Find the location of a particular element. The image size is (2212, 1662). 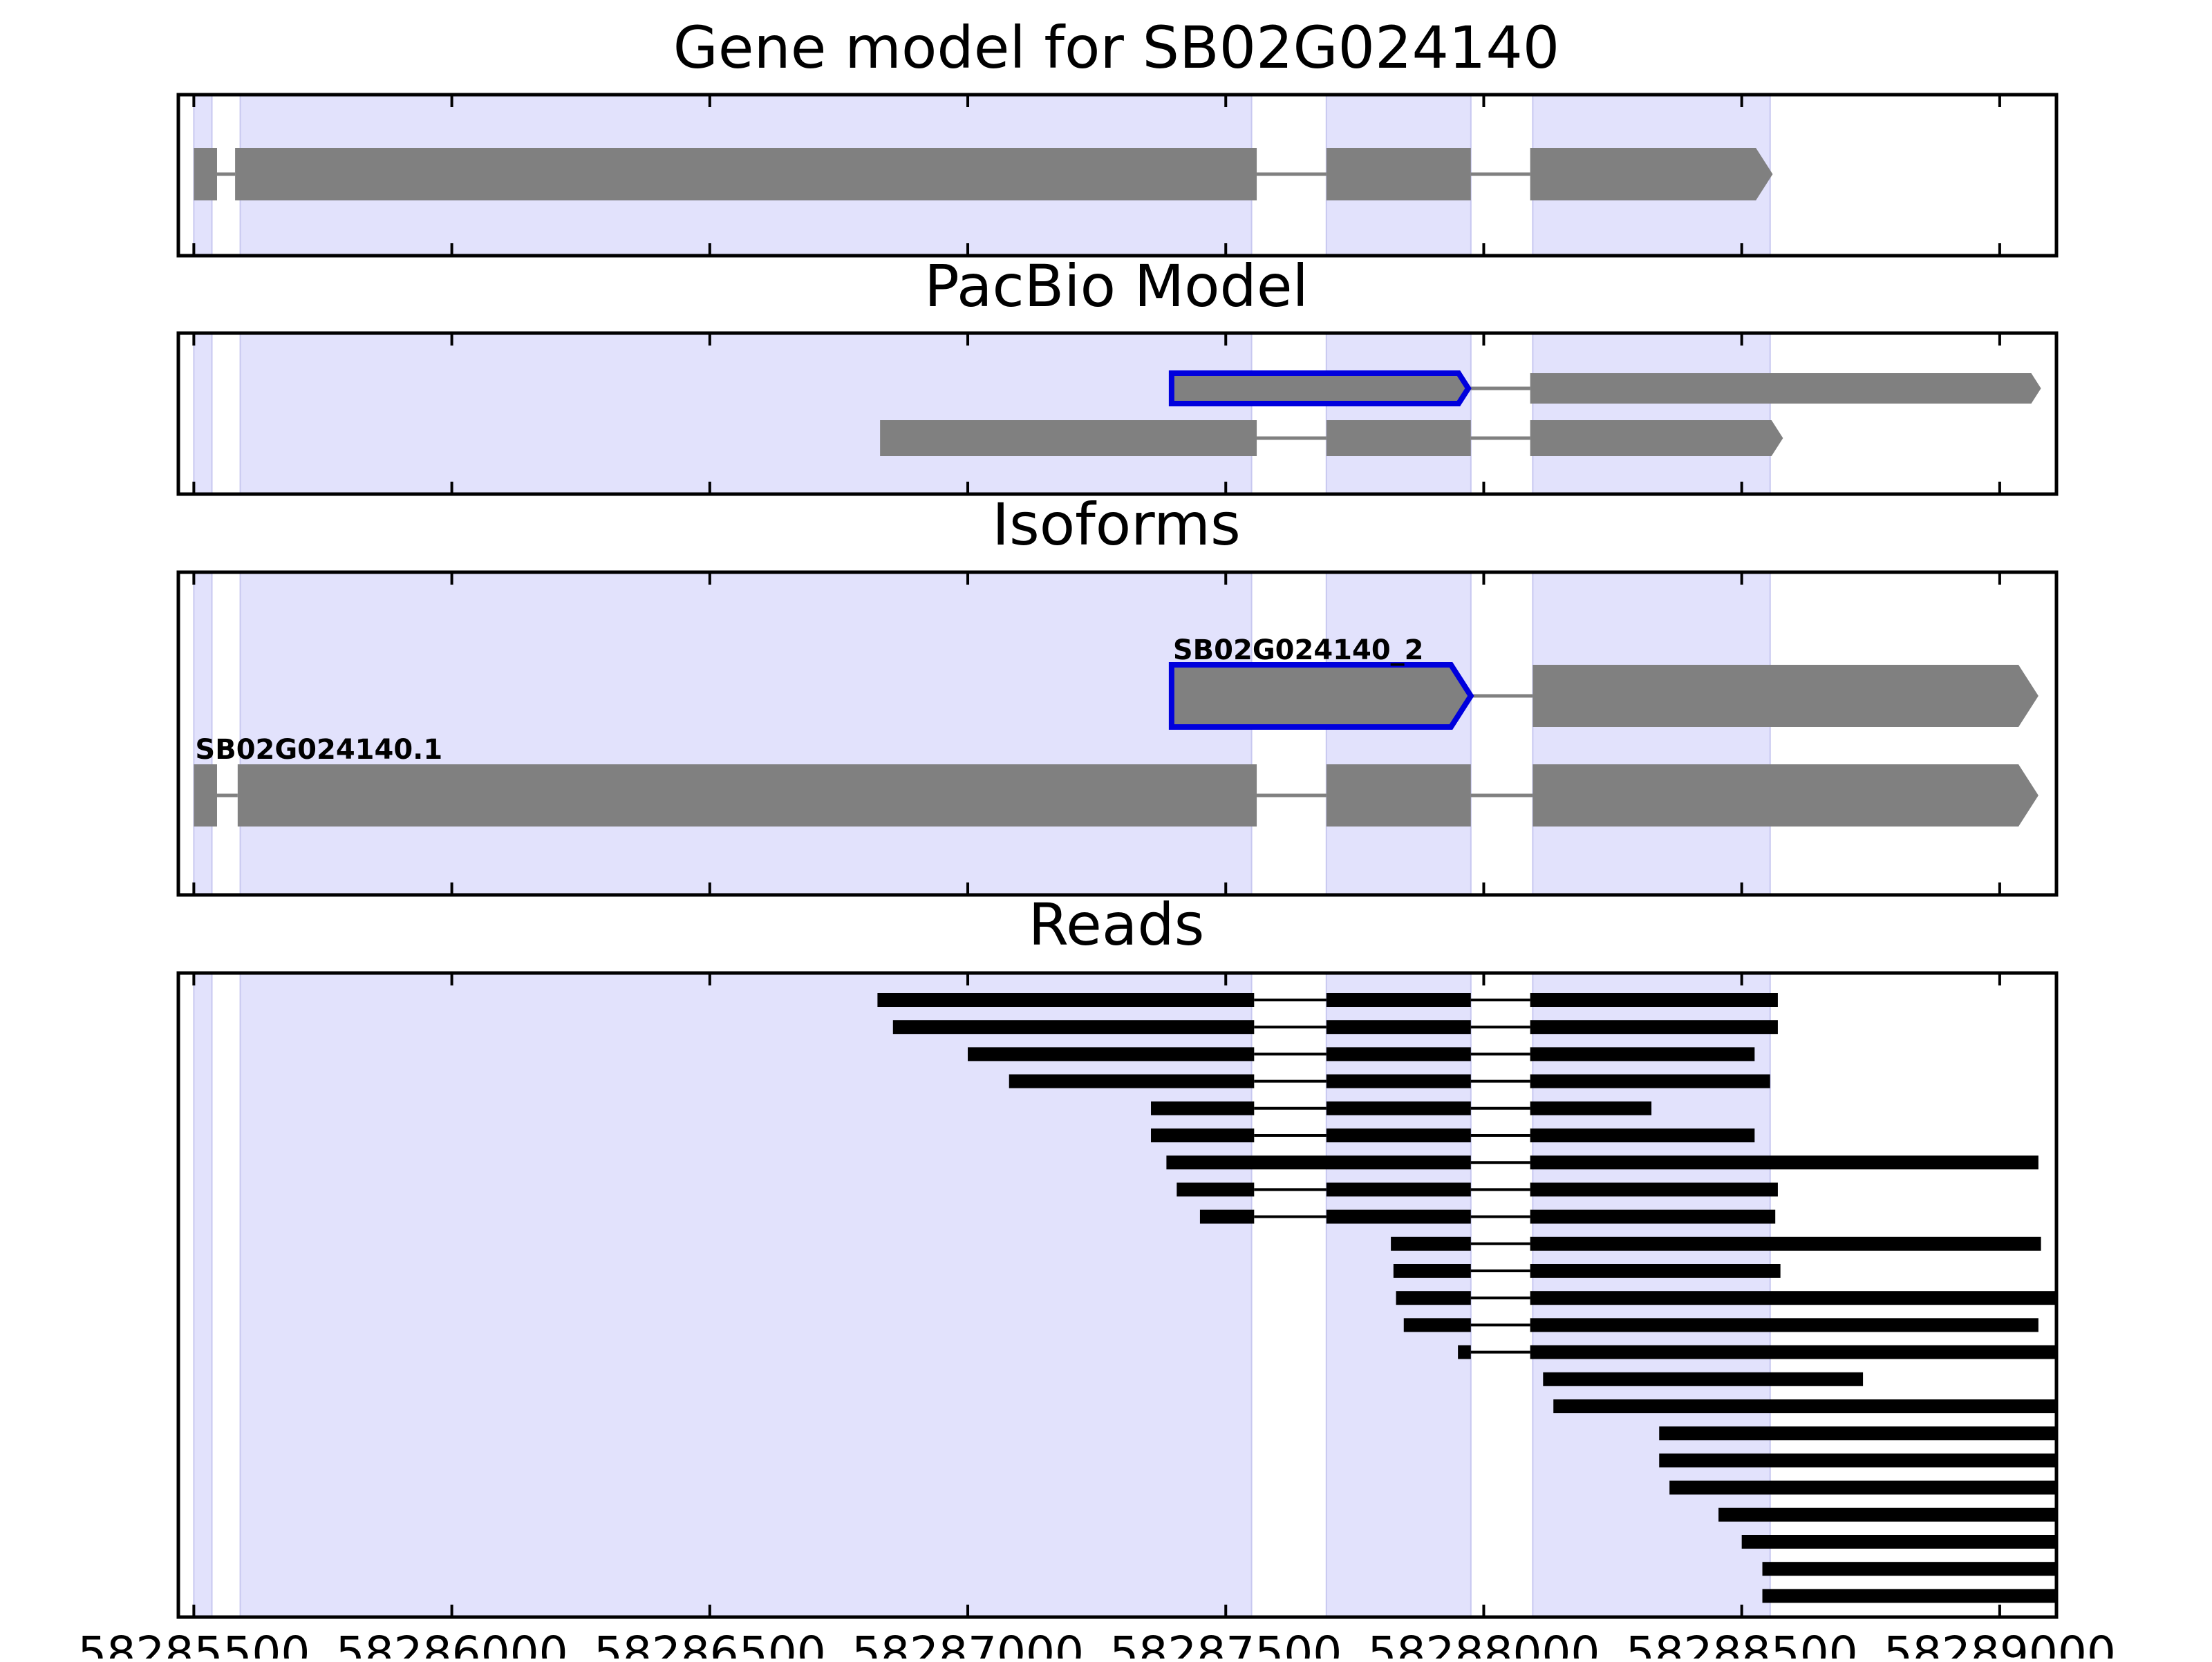

x-tick-label: 58289000 is located at coordinates (2000, 1643).